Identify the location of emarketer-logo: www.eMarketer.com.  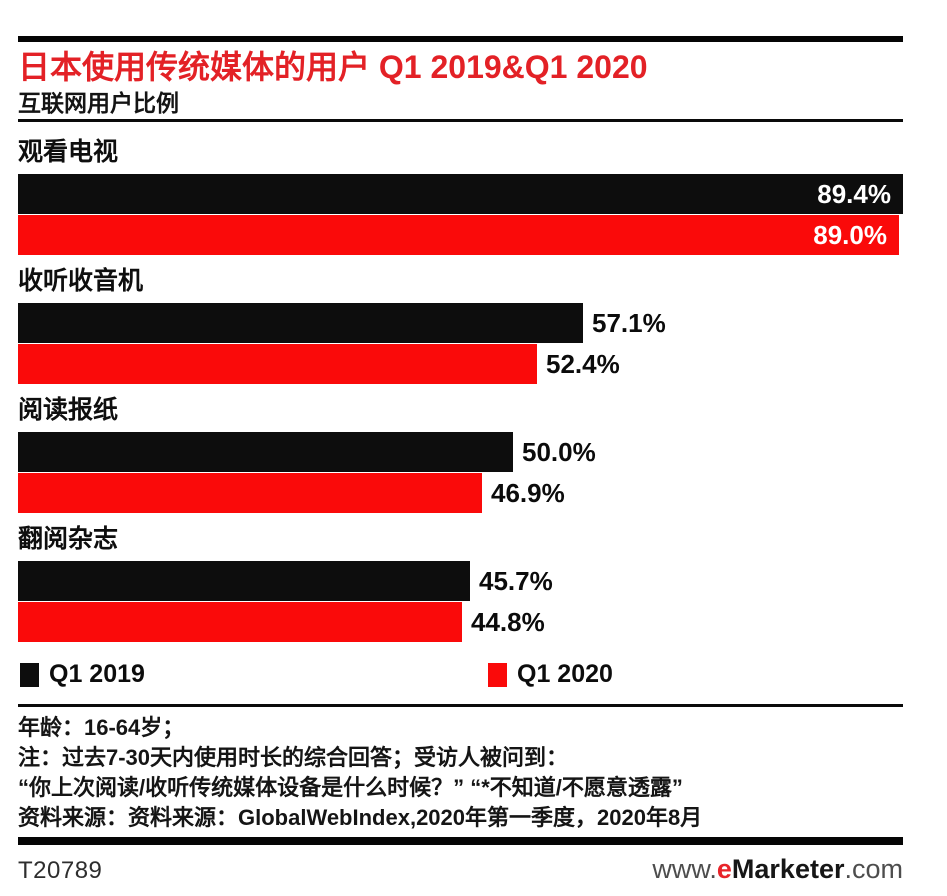
(777, 869).